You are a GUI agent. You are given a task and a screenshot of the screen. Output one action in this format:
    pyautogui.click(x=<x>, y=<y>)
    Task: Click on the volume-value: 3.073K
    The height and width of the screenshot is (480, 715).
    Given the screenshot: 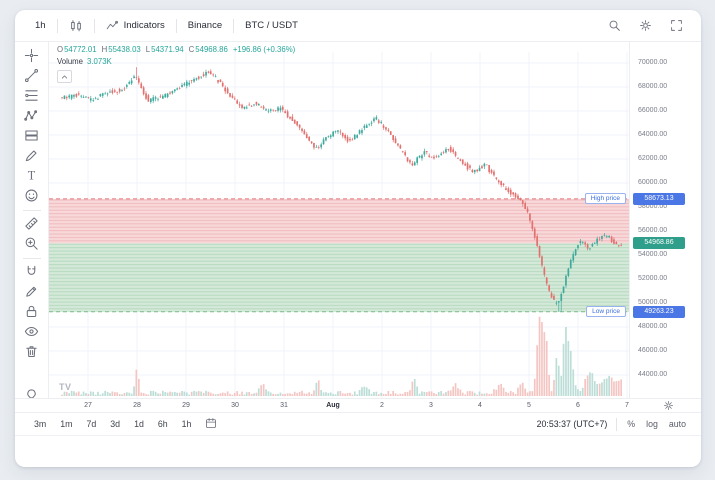 What is the action you would take?
    pyautogui.click(x=99, y=61)
    